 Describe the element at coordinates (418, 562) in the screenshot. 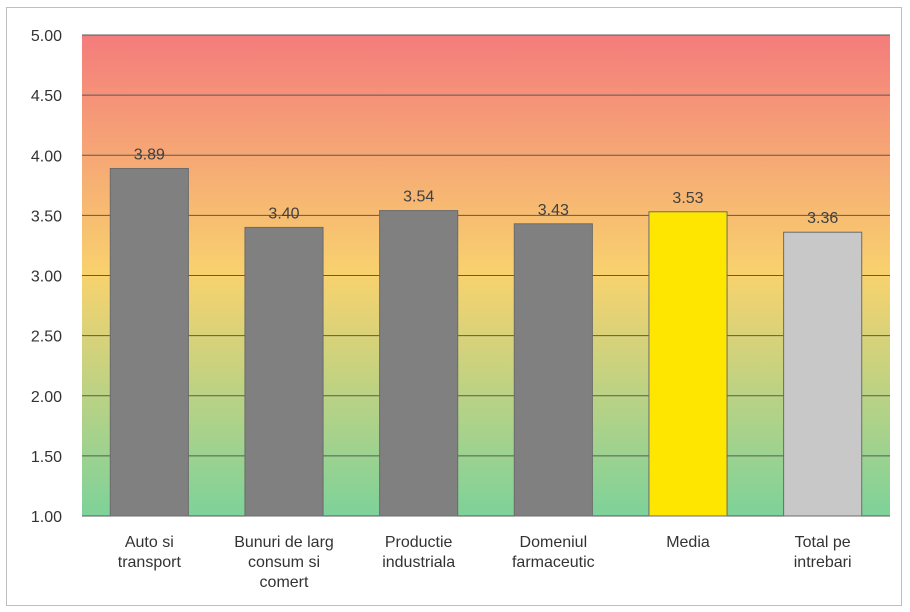

I see `x-tick-label: industriala` at that location.